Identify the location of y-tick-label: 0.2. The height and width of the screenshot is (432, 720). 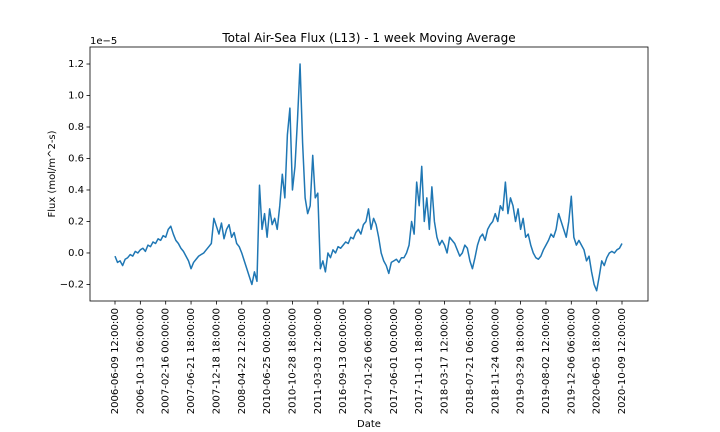
(76, 221).